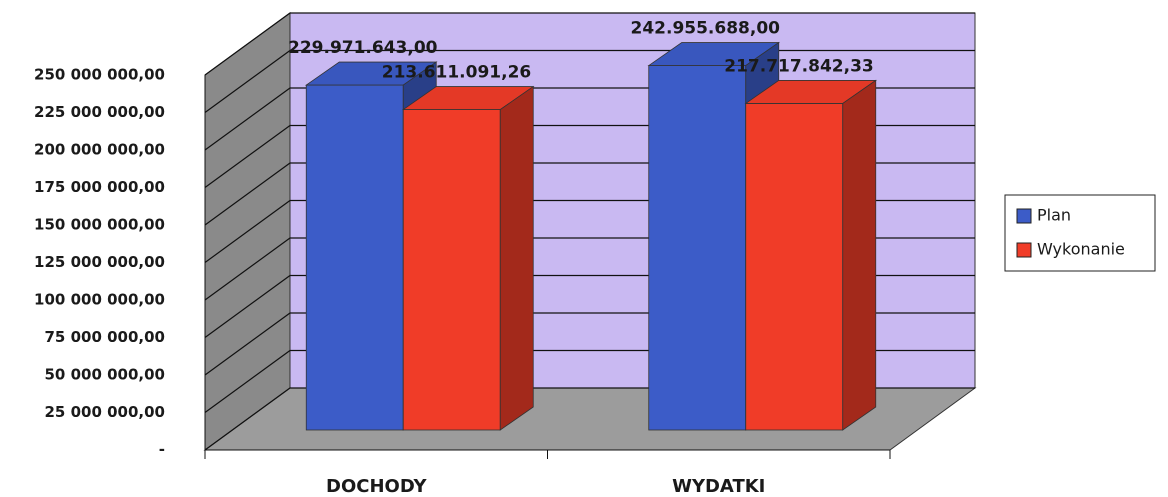 The image size is (1168, 497). What do you see at coordinates (1081, 249) in the screenshot?
I see `legend-label: Wykonanie` at bounding box center [1081, 249].